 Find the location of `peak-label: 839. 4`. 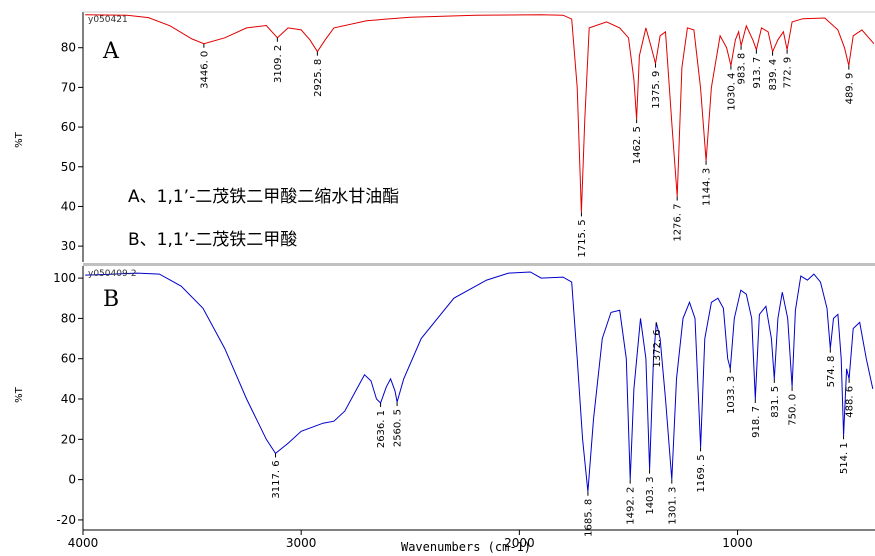

peak-label: 839. 4 is located at coordinates (773, 75).